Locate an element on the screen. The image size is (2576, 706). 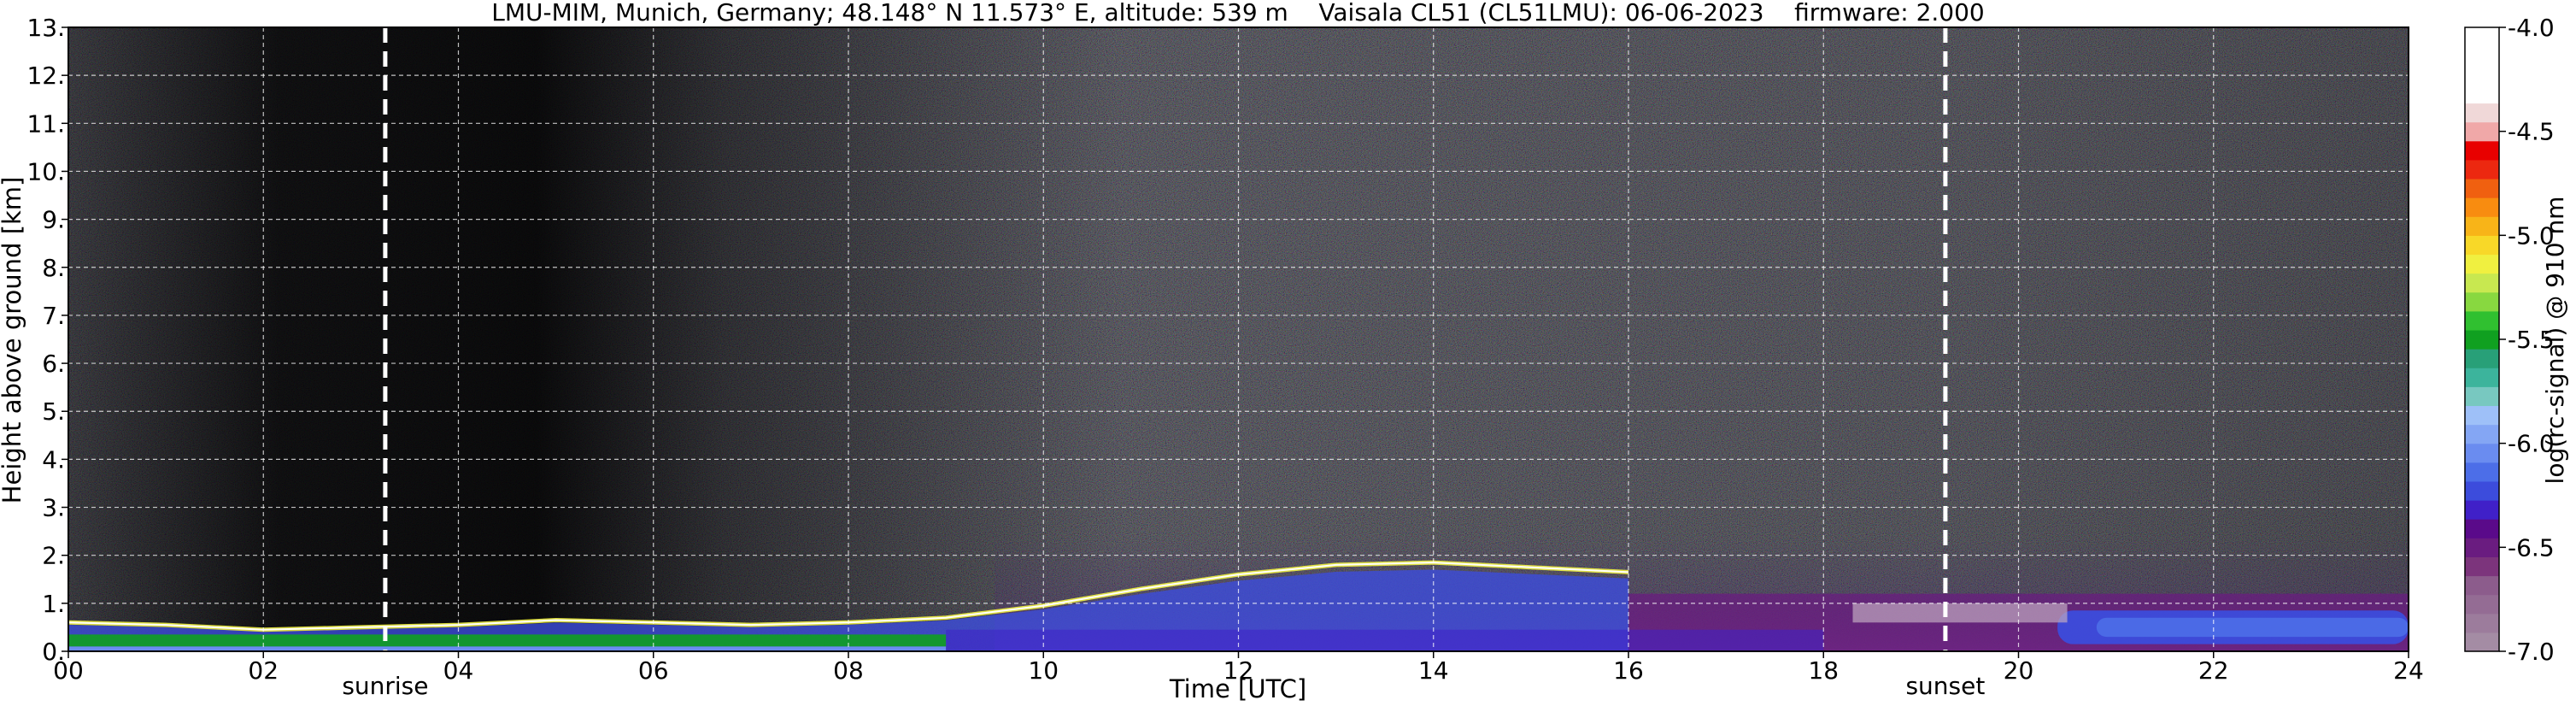
y-tick-label: 4. is located at coordinates (53, 459).